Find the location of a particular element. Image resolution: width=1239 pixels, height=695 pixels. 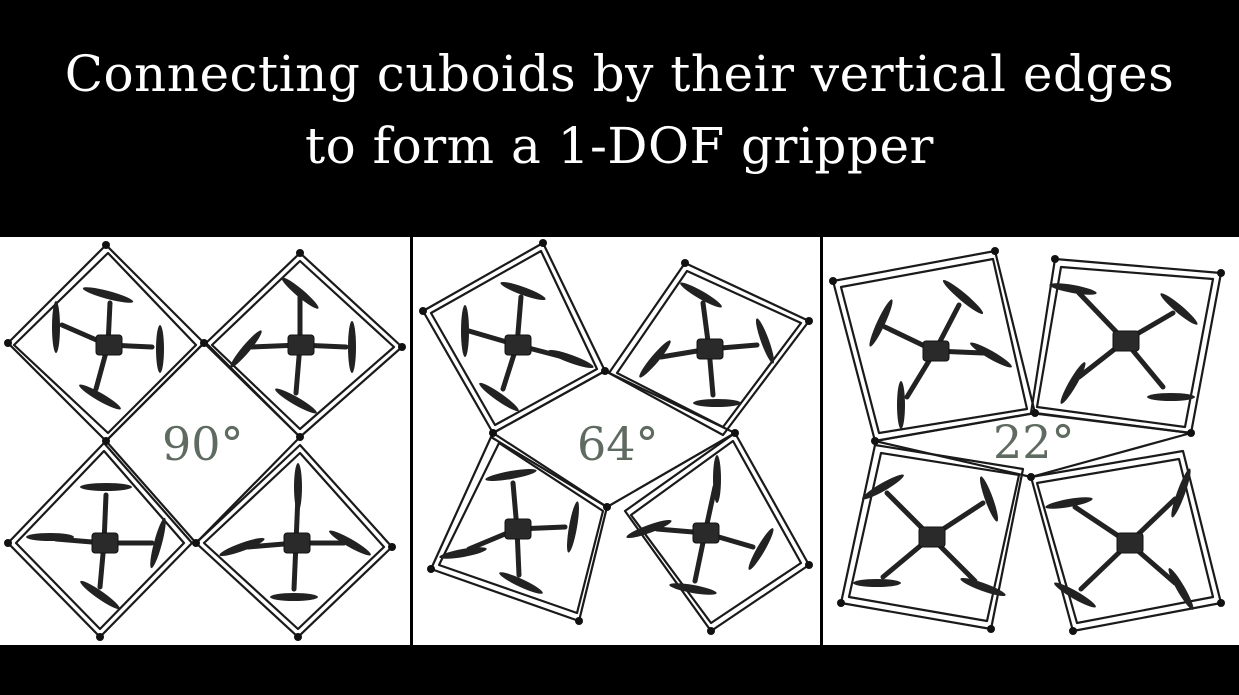

angle-label-22: 22° is located at coordinates (1034, 442).